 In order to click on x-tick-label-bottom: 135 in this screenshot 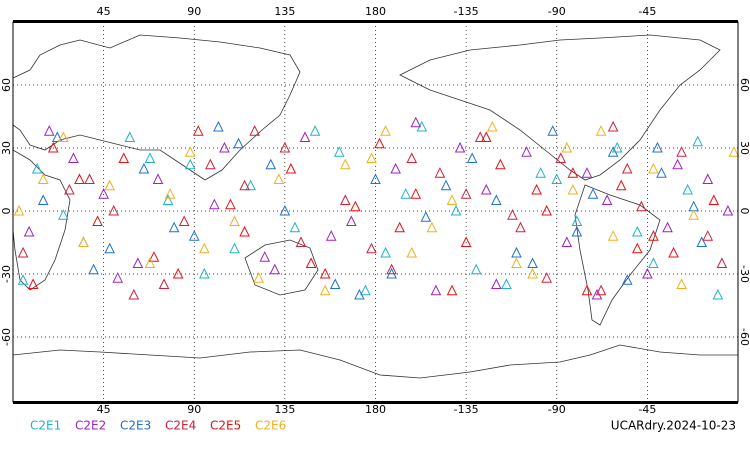, I will do `click(284, 409)`.